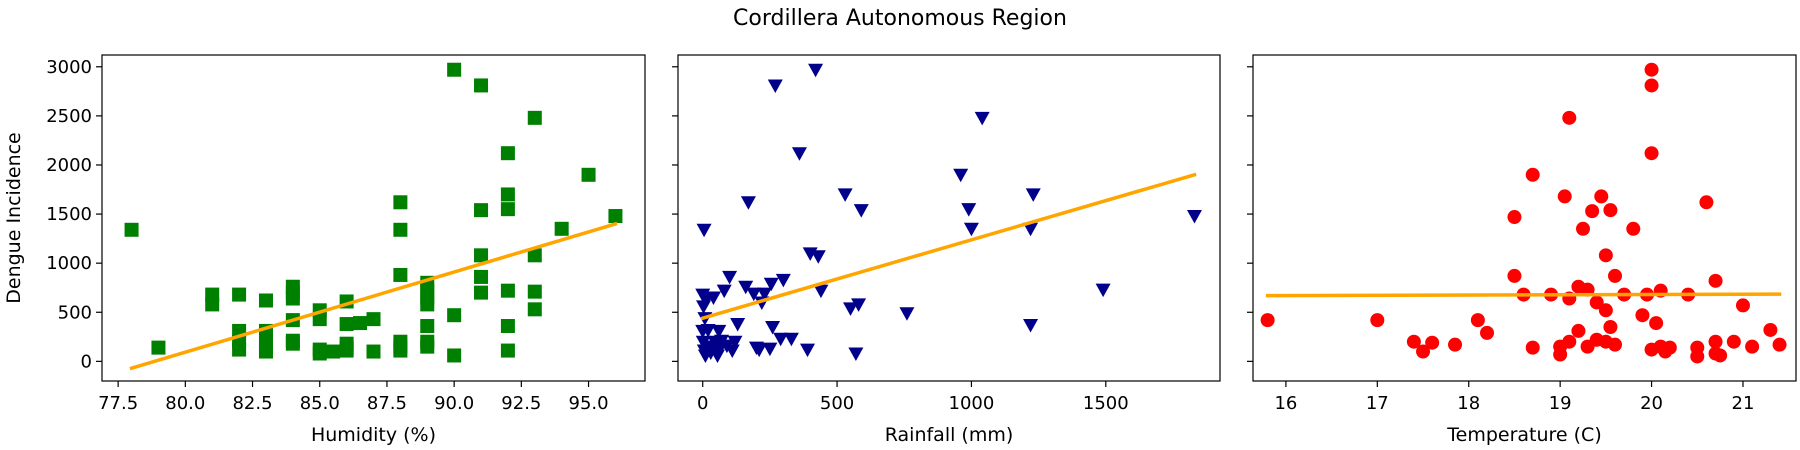 This screenshot has height=450, width=1800. I want to click on y-tick-label: 2000, so click(69, 165).